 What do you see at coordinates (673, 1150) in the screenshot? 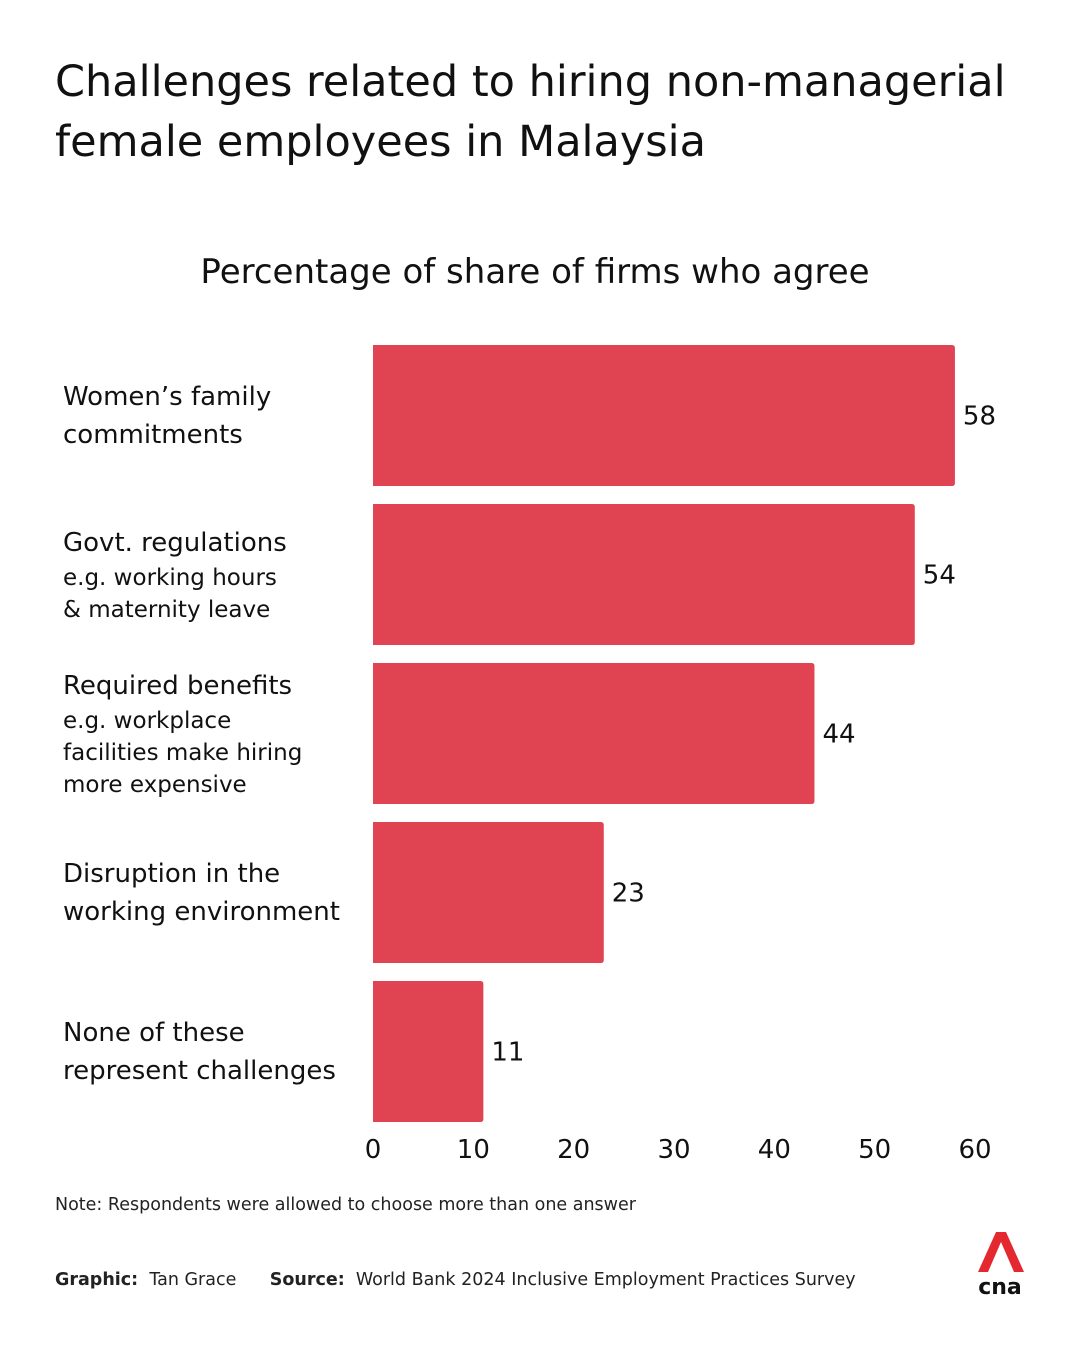
I see `x-tick-label: 30` at bounding box center [673, 1150].